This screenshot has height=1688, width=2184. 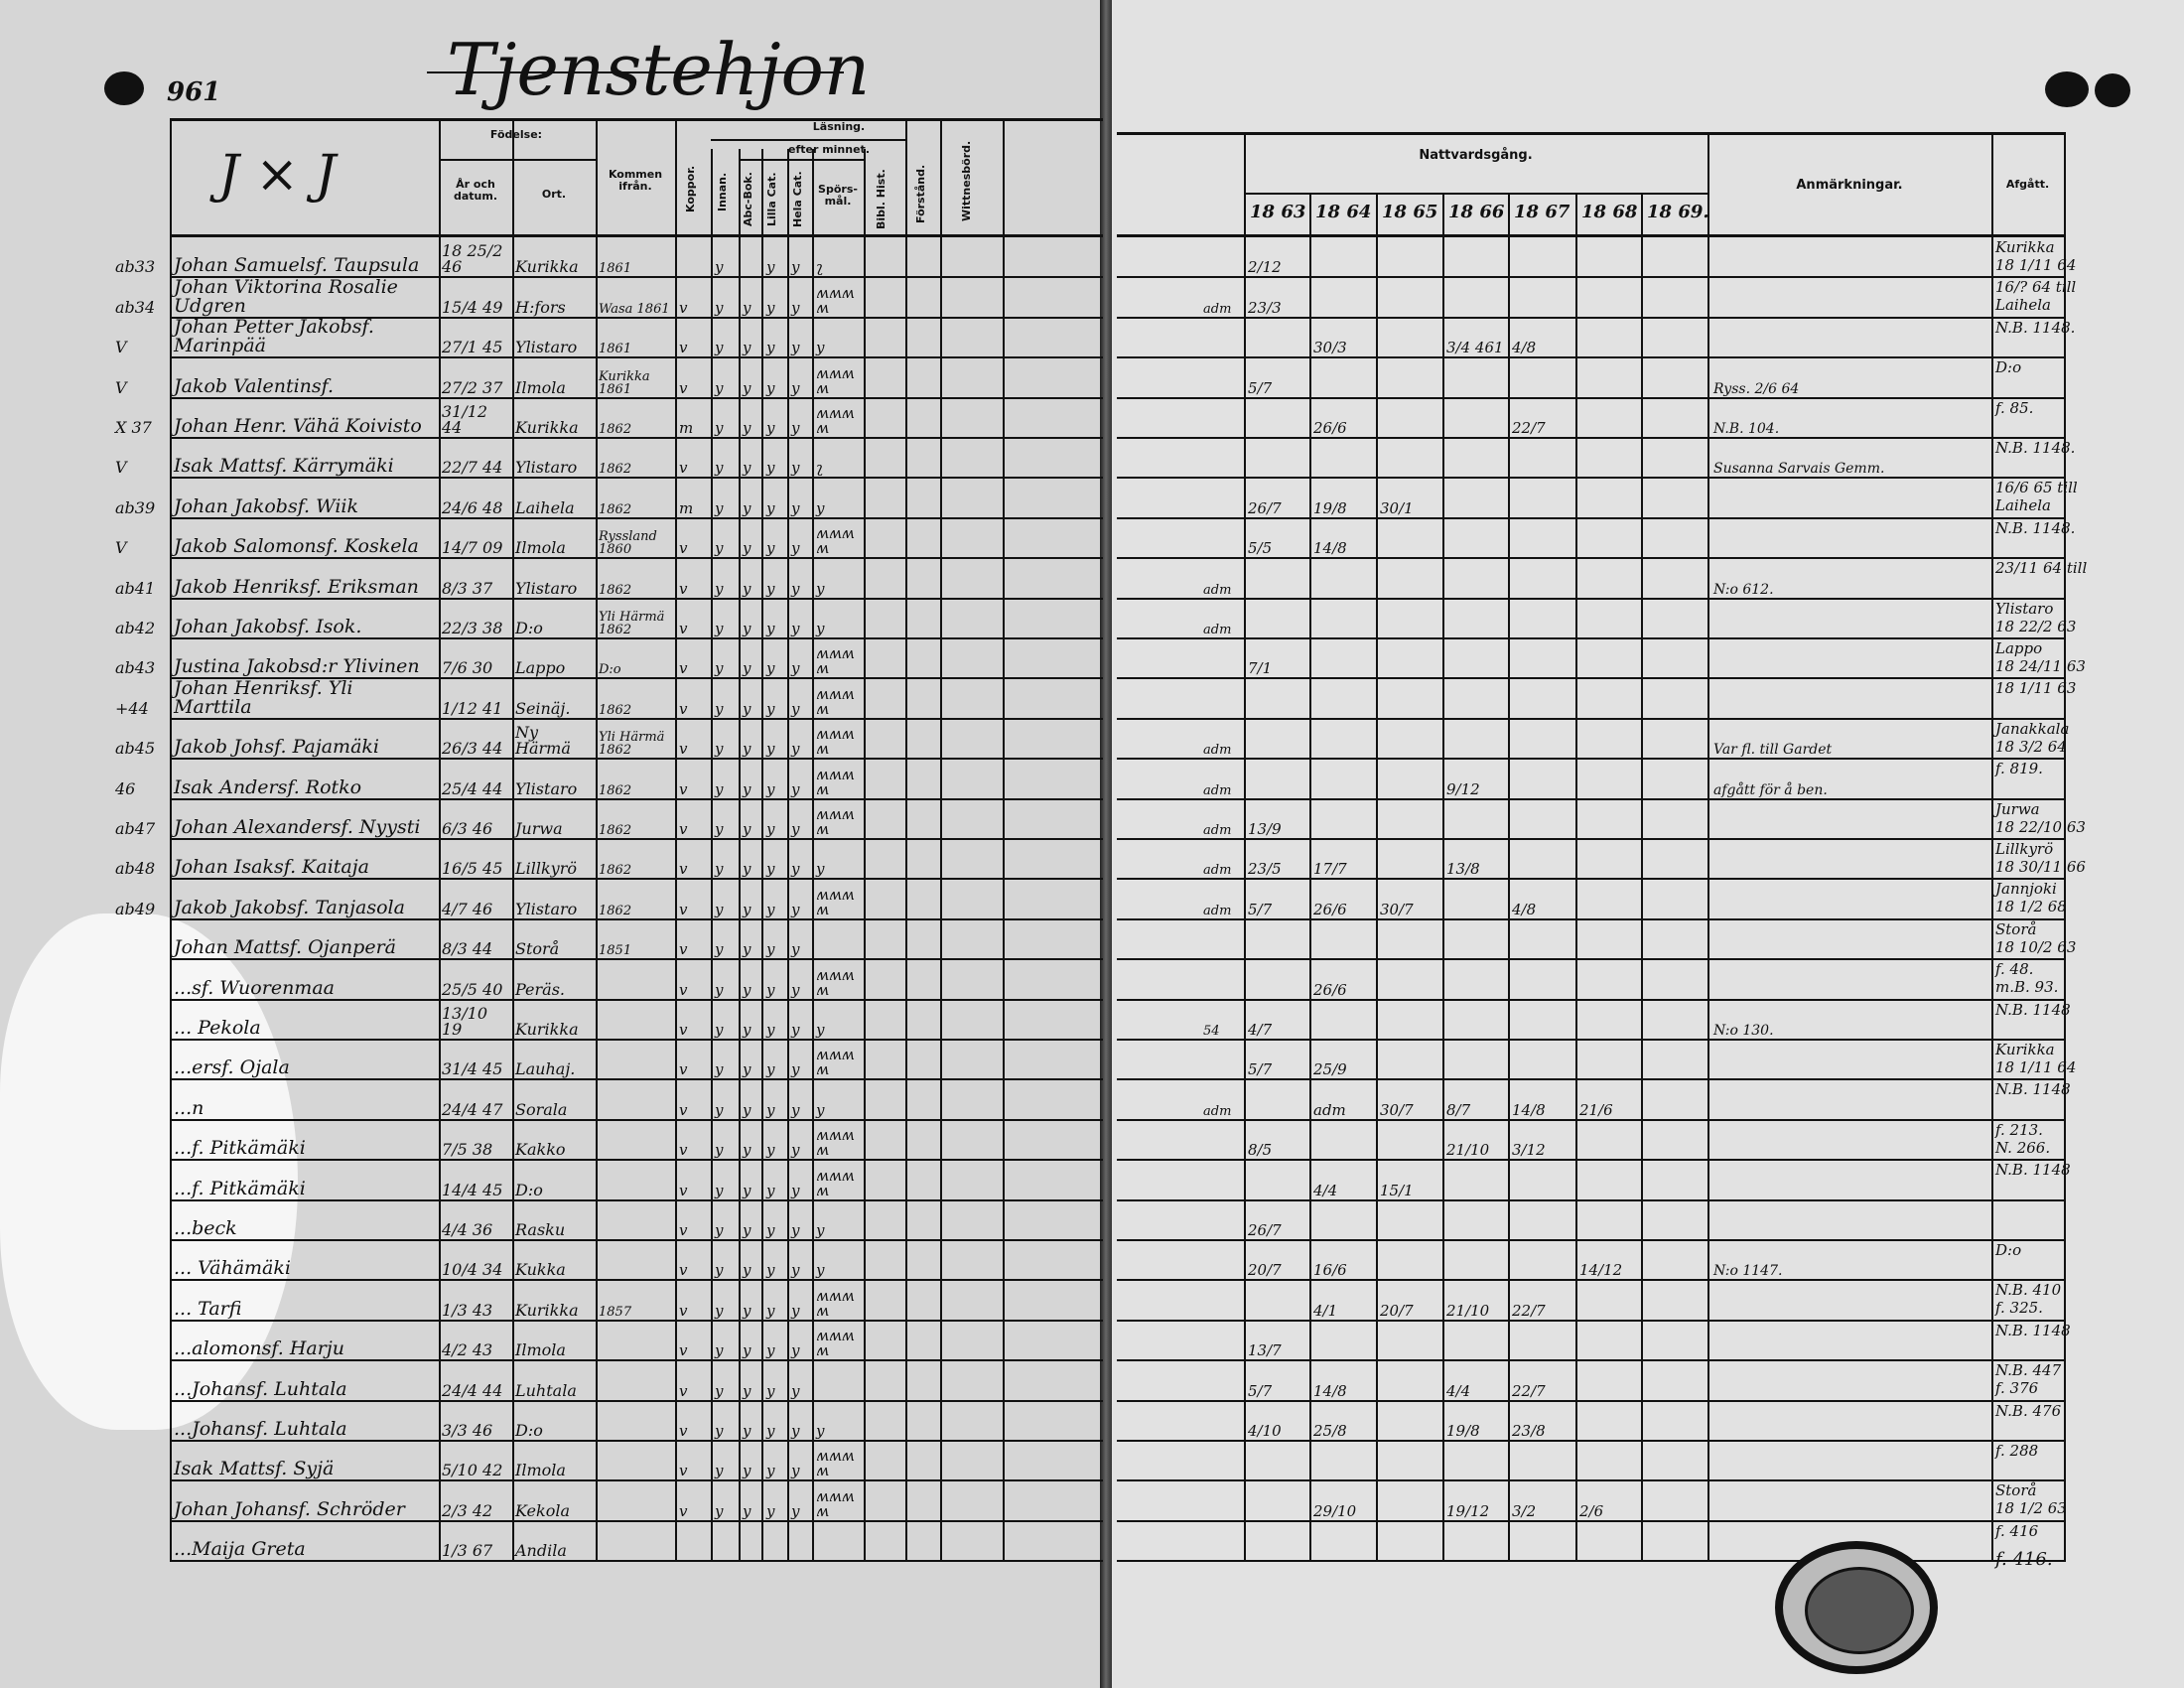 I want to click on reading-mark, so click(x=753, y=1541).